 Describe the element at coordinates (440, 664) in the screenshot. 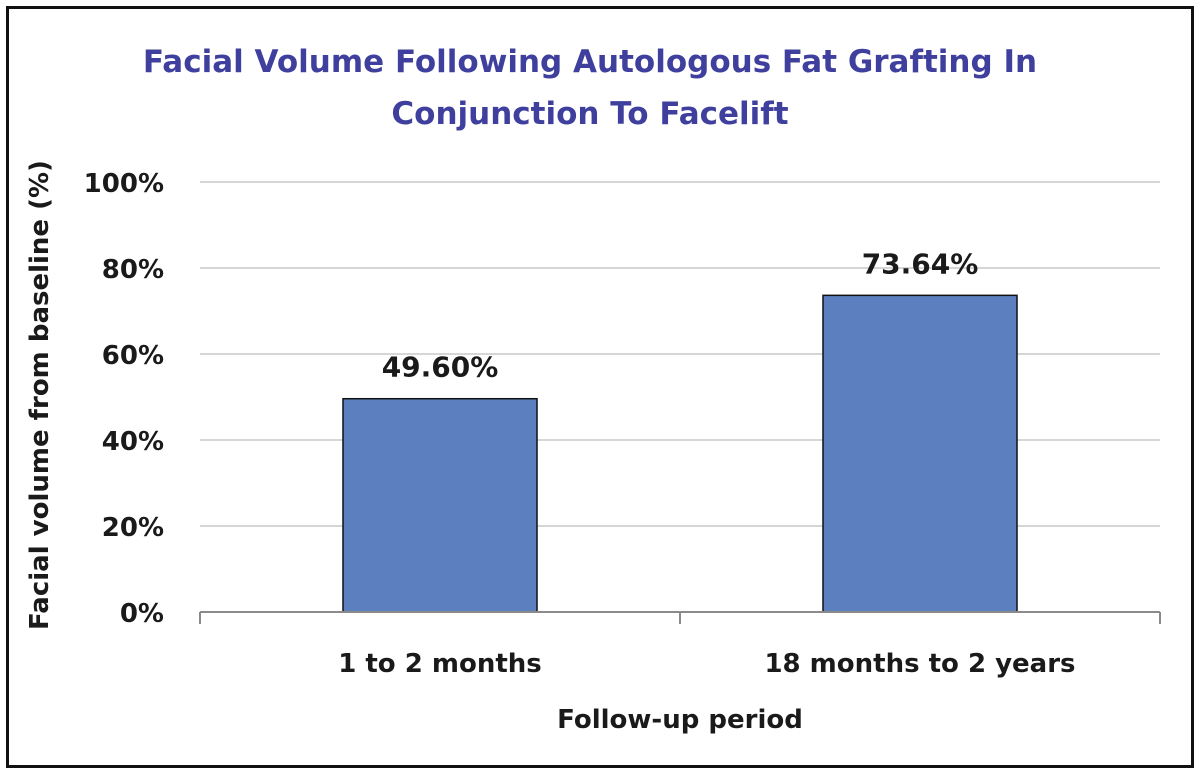

I see `x-tick-label: 1 to 2 months` at that location.